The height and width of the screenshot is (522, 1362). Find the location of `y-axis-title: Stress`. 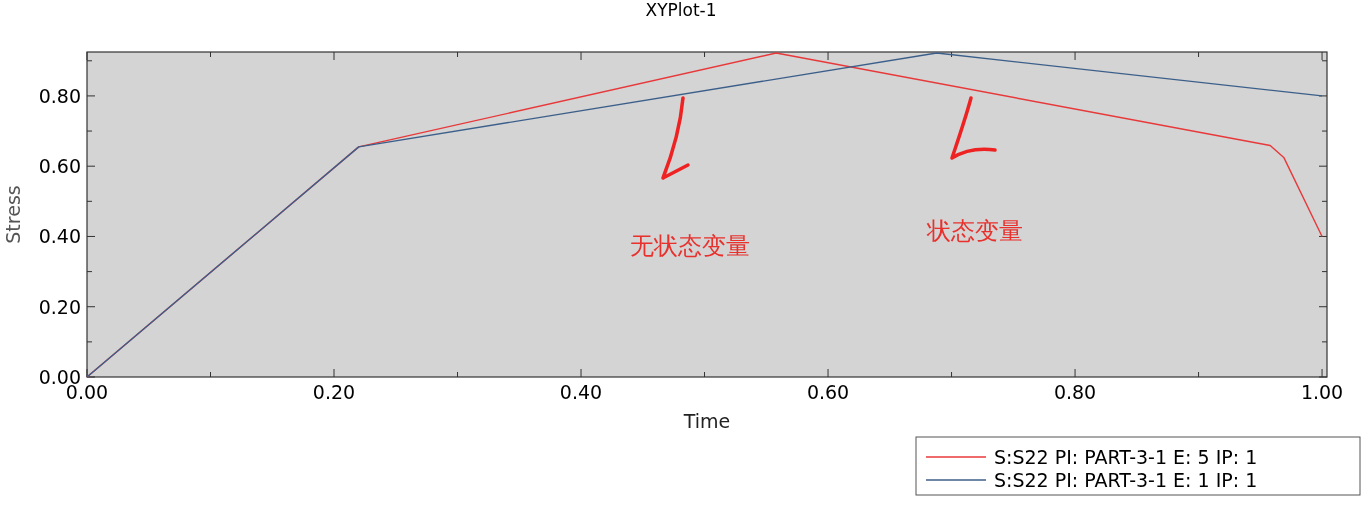

y-axis-title: Stress is located at coordinates (13, 214).